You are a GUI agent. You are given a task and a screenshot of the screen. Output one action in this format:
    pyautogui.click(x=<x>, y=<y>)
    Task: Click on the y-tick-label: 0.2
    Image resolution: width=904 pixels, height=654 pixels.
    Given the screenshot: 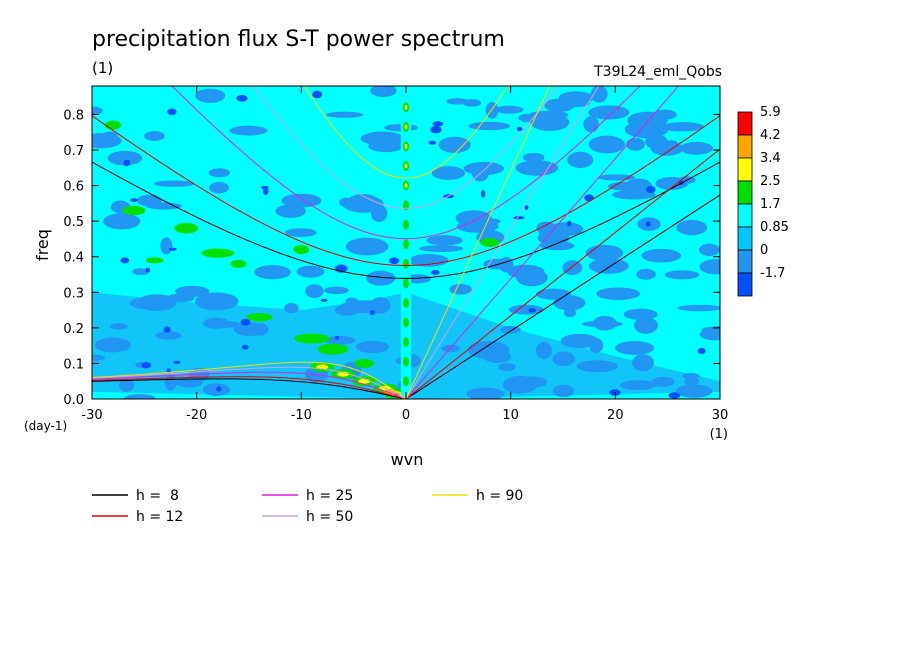 What is the action you would take?
    pyautogui.click(x=73, y=329)
    